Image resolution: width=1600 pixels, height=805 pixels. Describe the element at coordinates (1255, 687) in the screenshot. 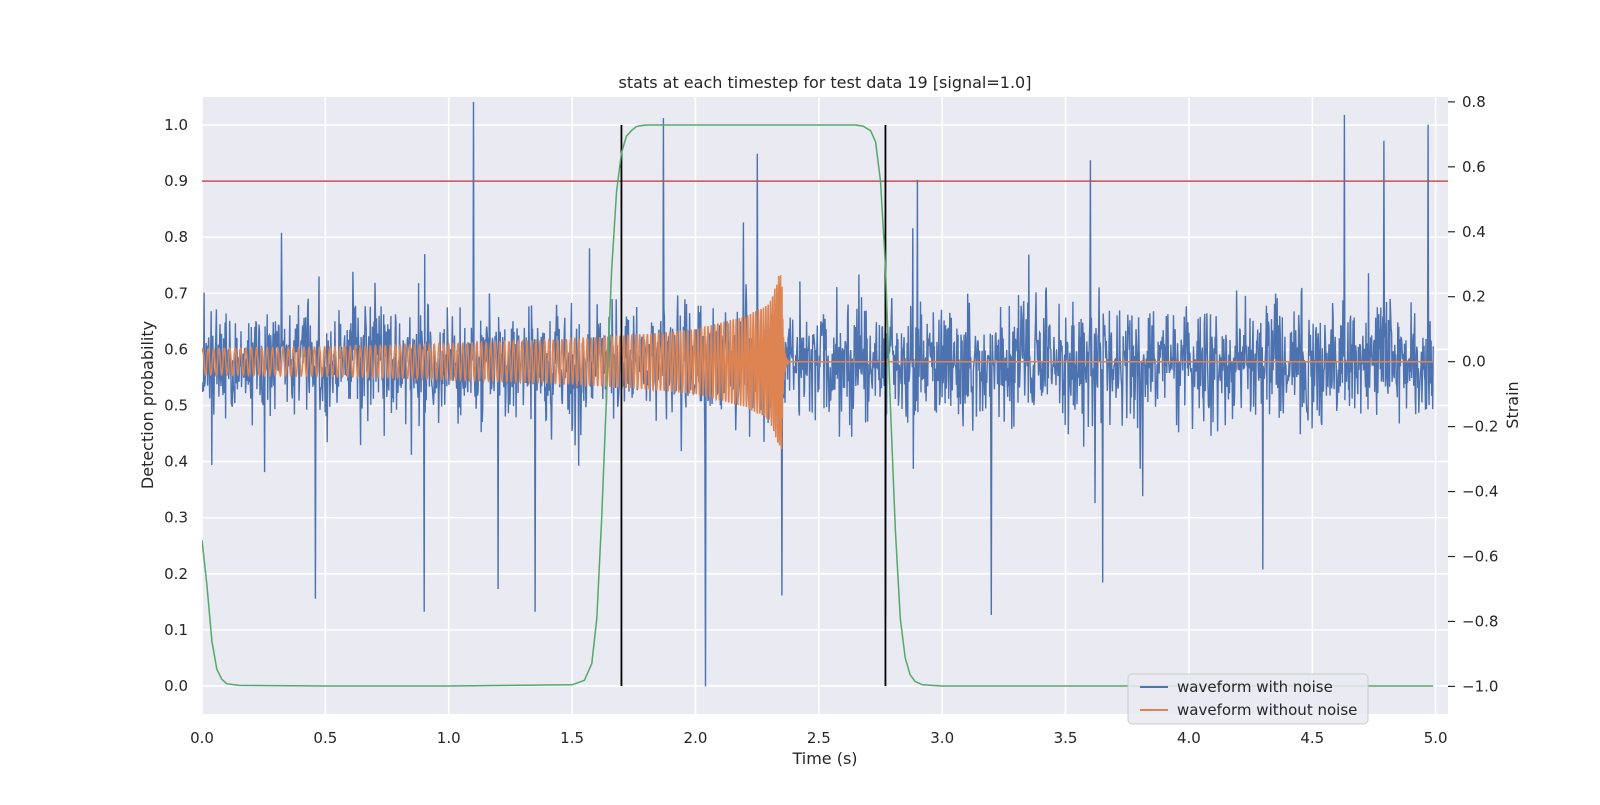

I see `legend-label-waveform-with-noise: waveform with noise` at that location.